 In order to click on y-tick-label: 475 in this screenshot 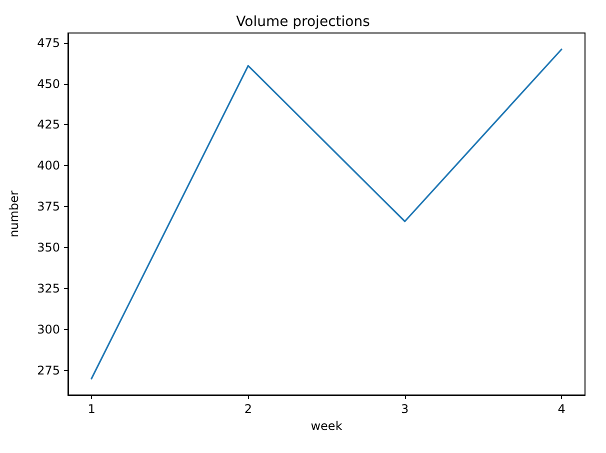, I will do `click(48, 43)`.